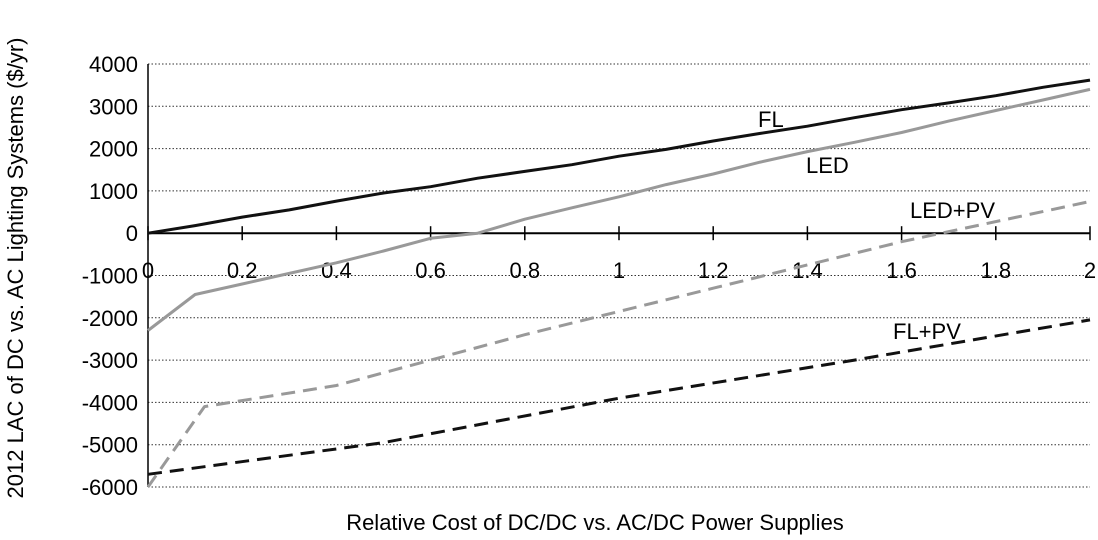 This screenshot has width=1098, height=540. Describe the element at coordinates (525, 270) in the screenshot. I see `x-tick-label: 0.8` at that location.